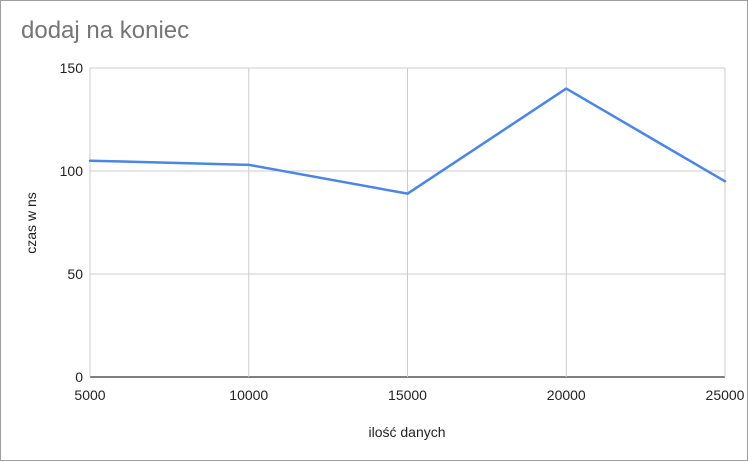  What do you see at coordinates (105, 30) in the screenshot?
I see `chart-title: dodaj na koniec` at bounding box center [105, 30].